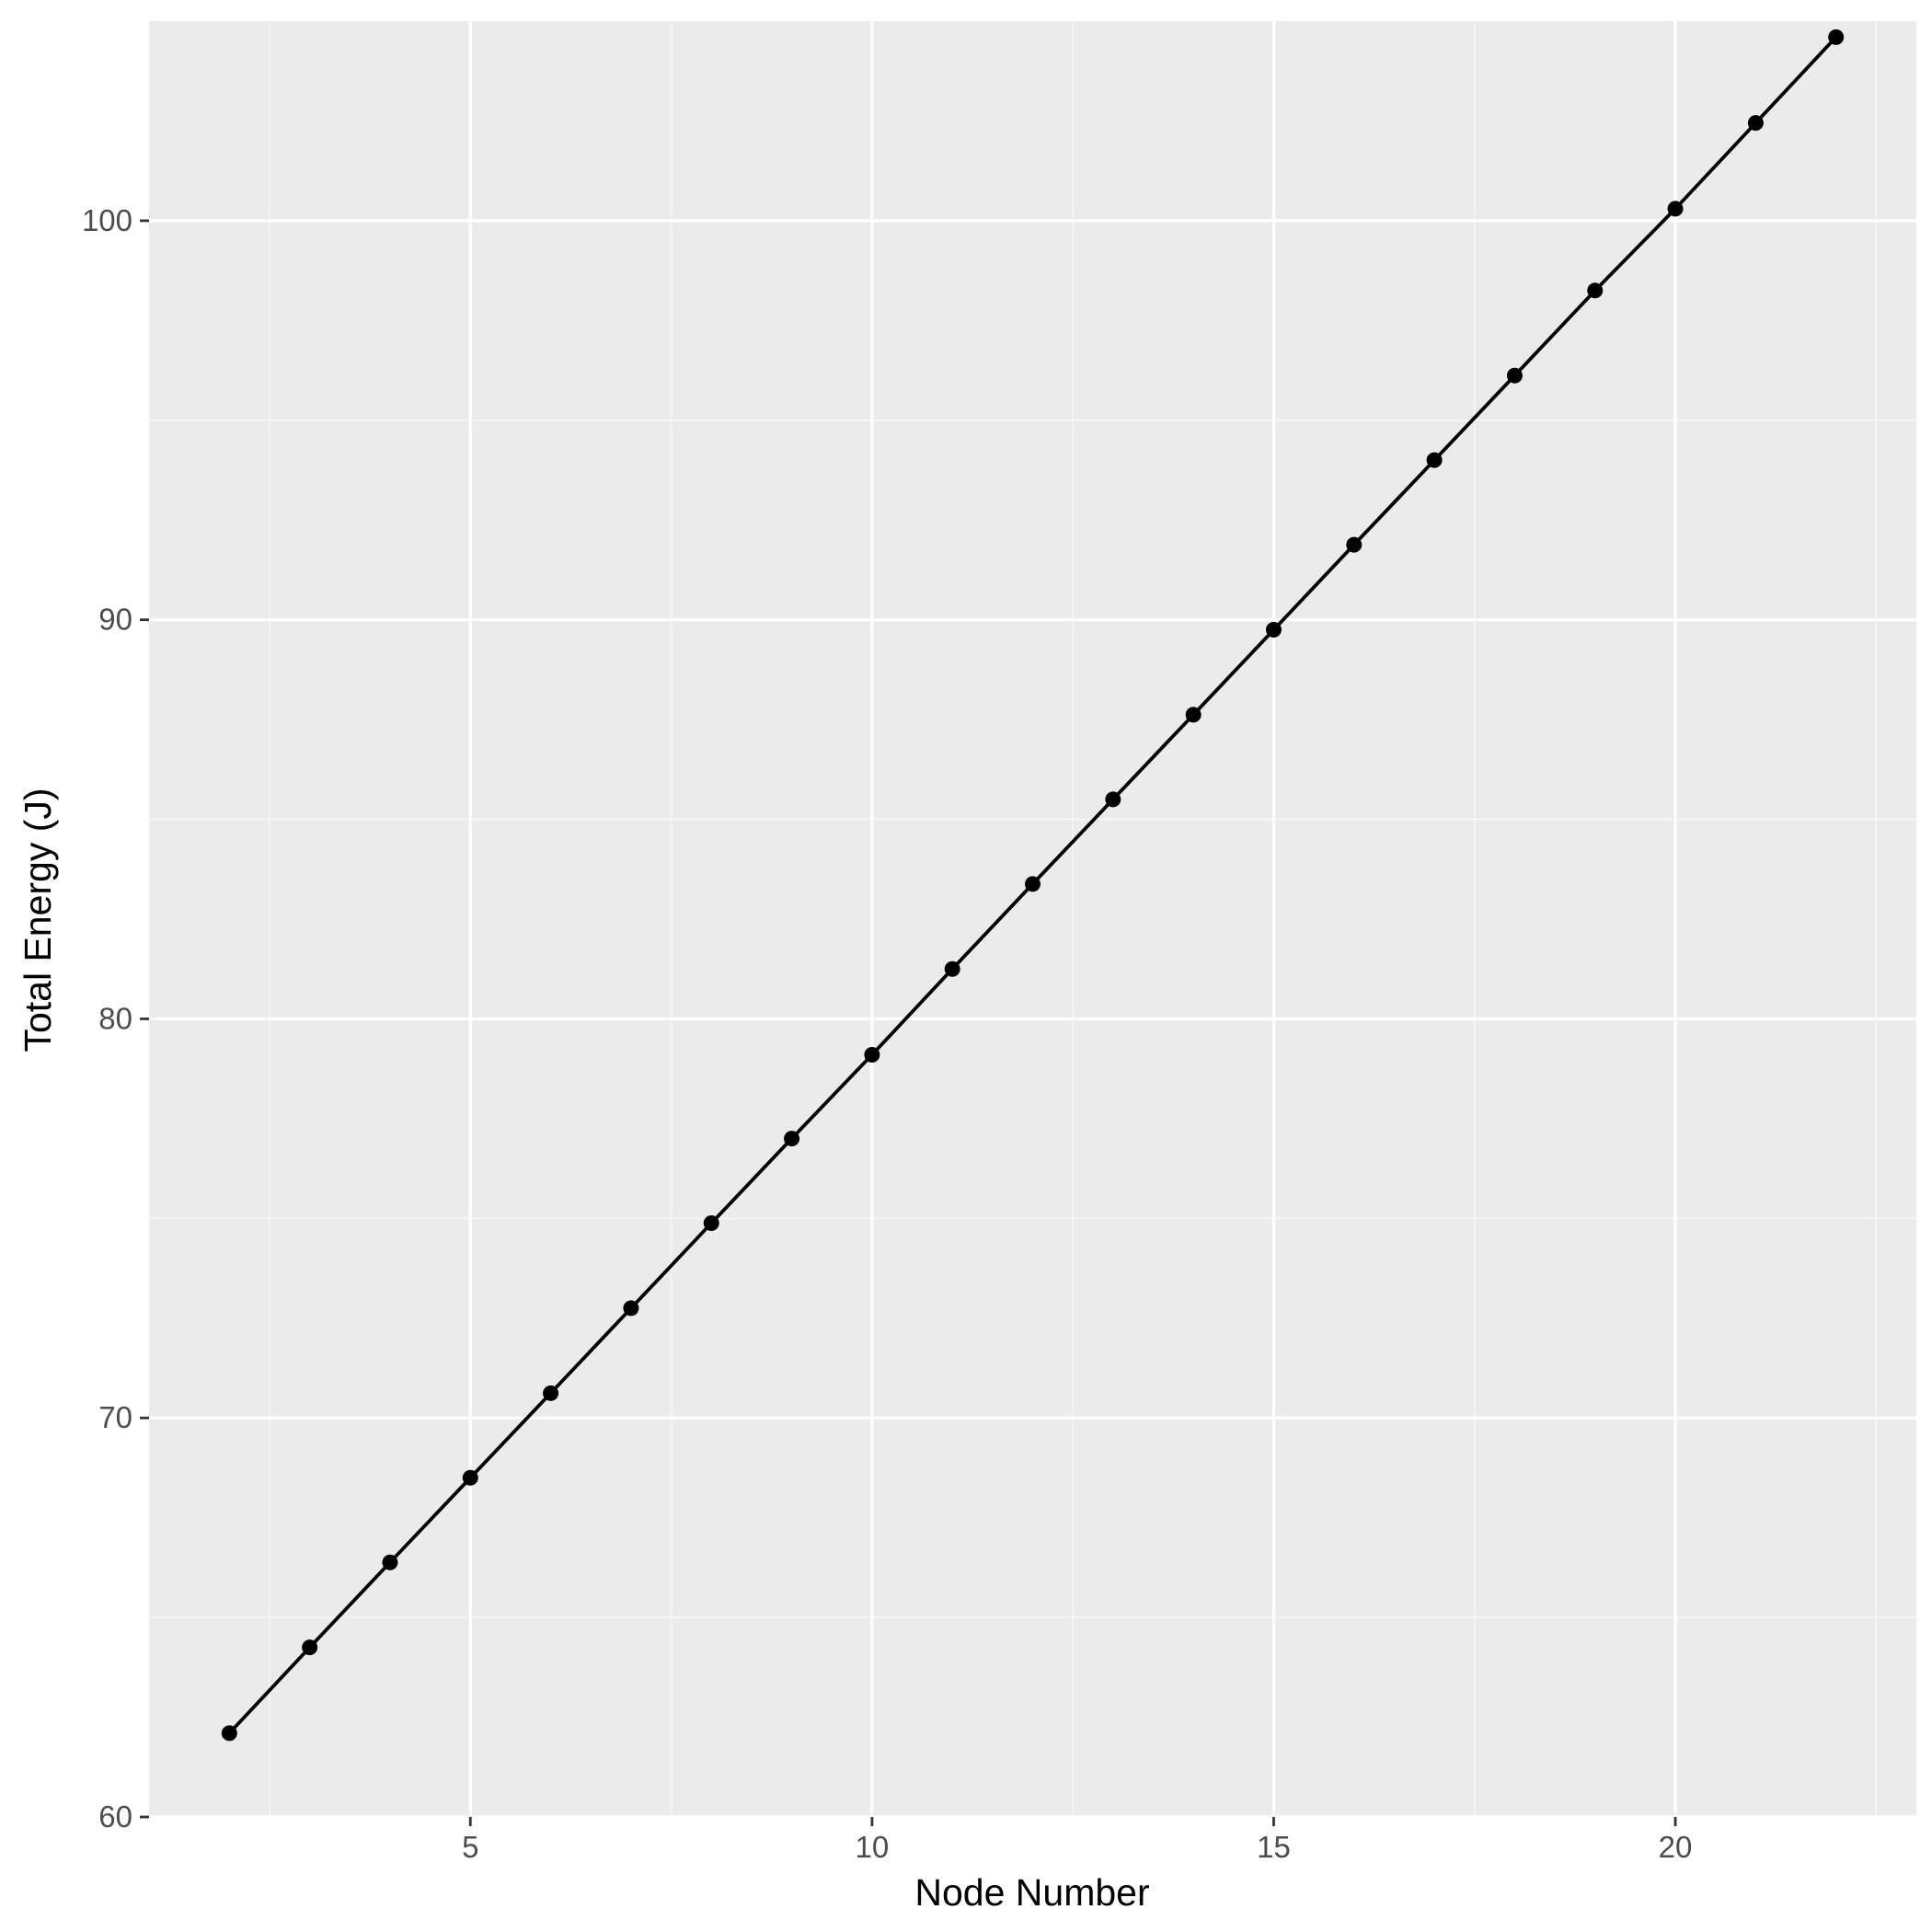 The width and height of the screenshot is (1932, 1932). I want to click on y-tick-label: 90, so click(115, 620).